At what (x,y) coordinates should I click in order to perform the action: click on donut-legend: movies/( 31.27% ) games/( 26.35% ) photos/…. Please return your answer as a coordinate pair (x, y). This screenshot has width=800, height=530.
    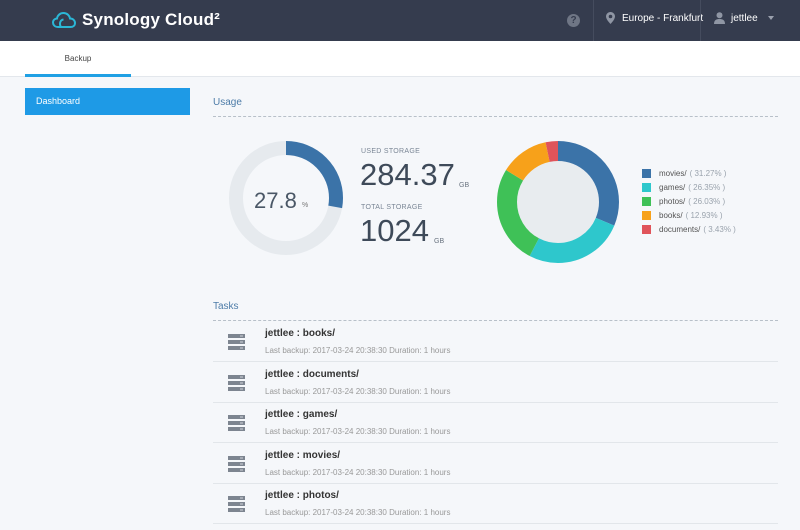
    Looking at the image, I should click on (689, 201).